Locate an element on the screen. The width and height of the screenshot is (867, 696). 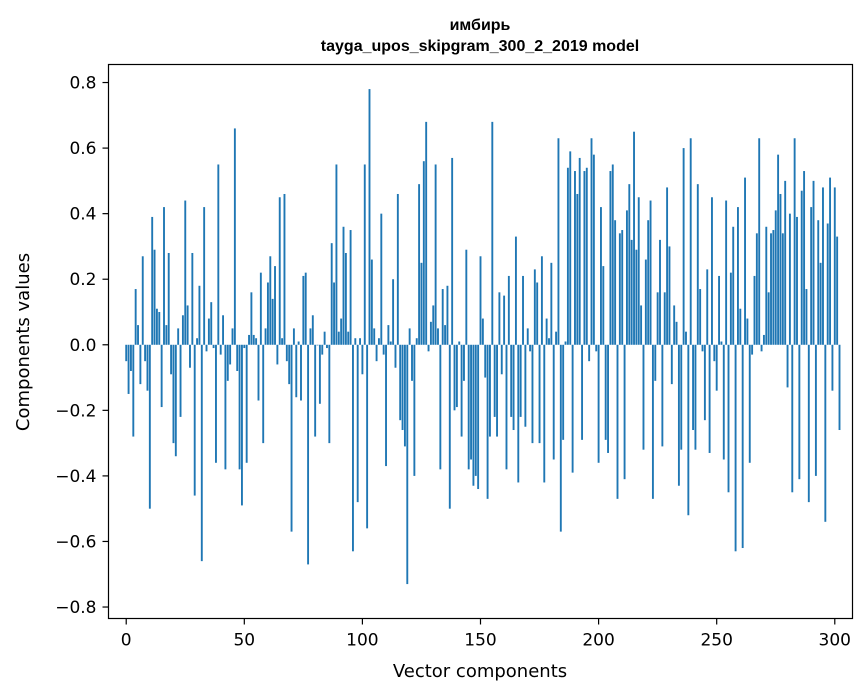
x-tick-label: 200 is located at coordinates (598, 641).